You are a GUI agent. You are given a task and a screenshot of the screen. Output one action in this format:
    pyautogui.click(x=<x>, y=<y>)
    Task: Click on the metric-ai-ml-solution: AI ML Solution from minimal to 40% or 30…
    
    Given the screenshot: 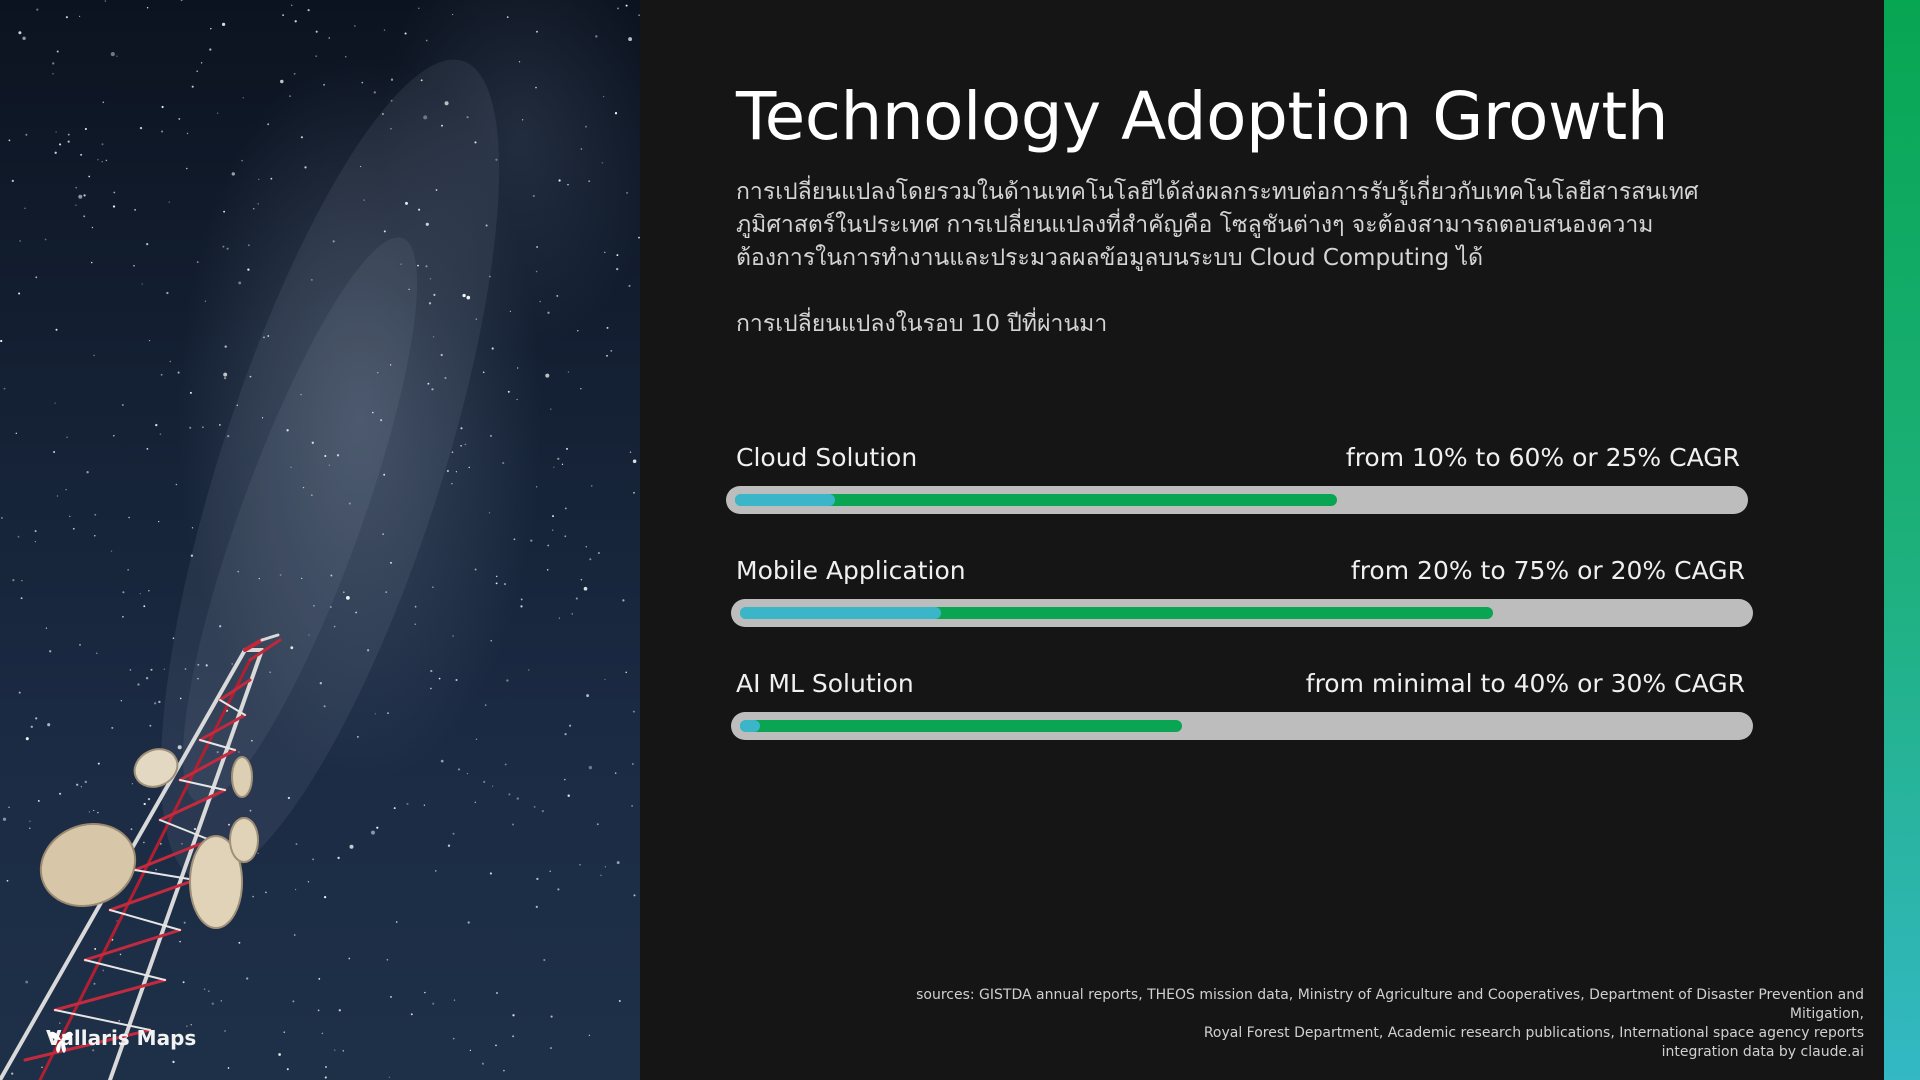 What is the action you would take?
    pyautogui.click(x=1242, y=704)
    